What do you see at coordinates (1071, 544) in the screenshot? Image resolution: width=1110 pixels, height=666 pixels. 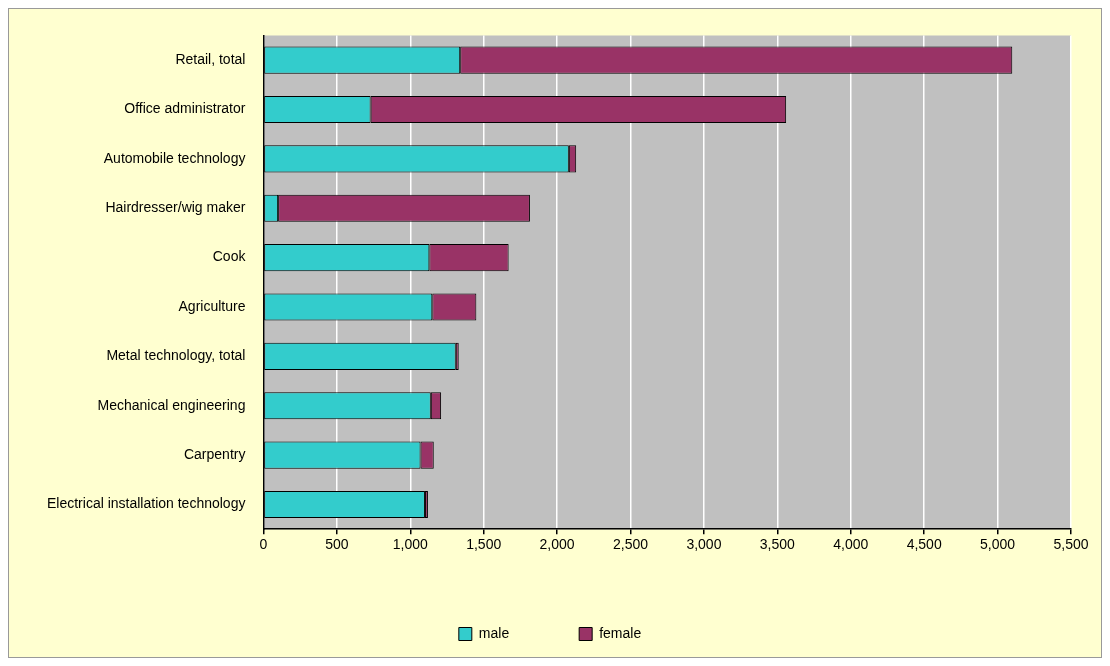 I see `x-tick-label: 5,500` at bounding box center [1071, 544].